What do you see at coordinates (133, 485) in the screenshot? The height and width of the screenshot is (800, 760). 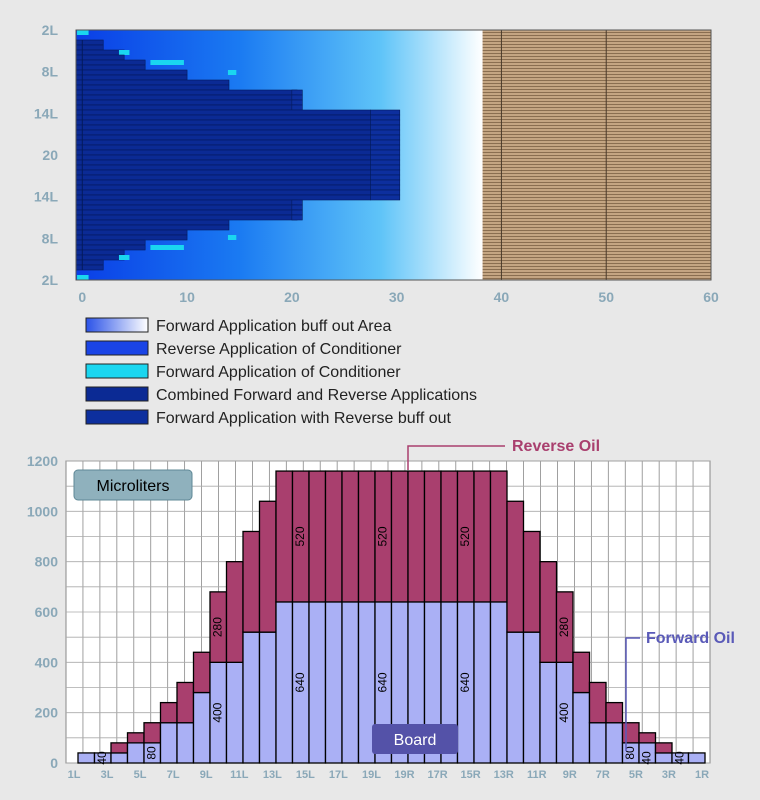 I see `unit-badge` at bounding box center [133, 485].